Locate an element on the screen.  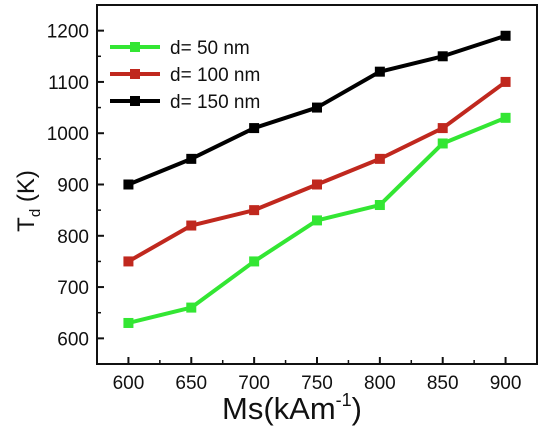
x-axis-title: Ms(kAm-1) is located at coordinates (292, 408).